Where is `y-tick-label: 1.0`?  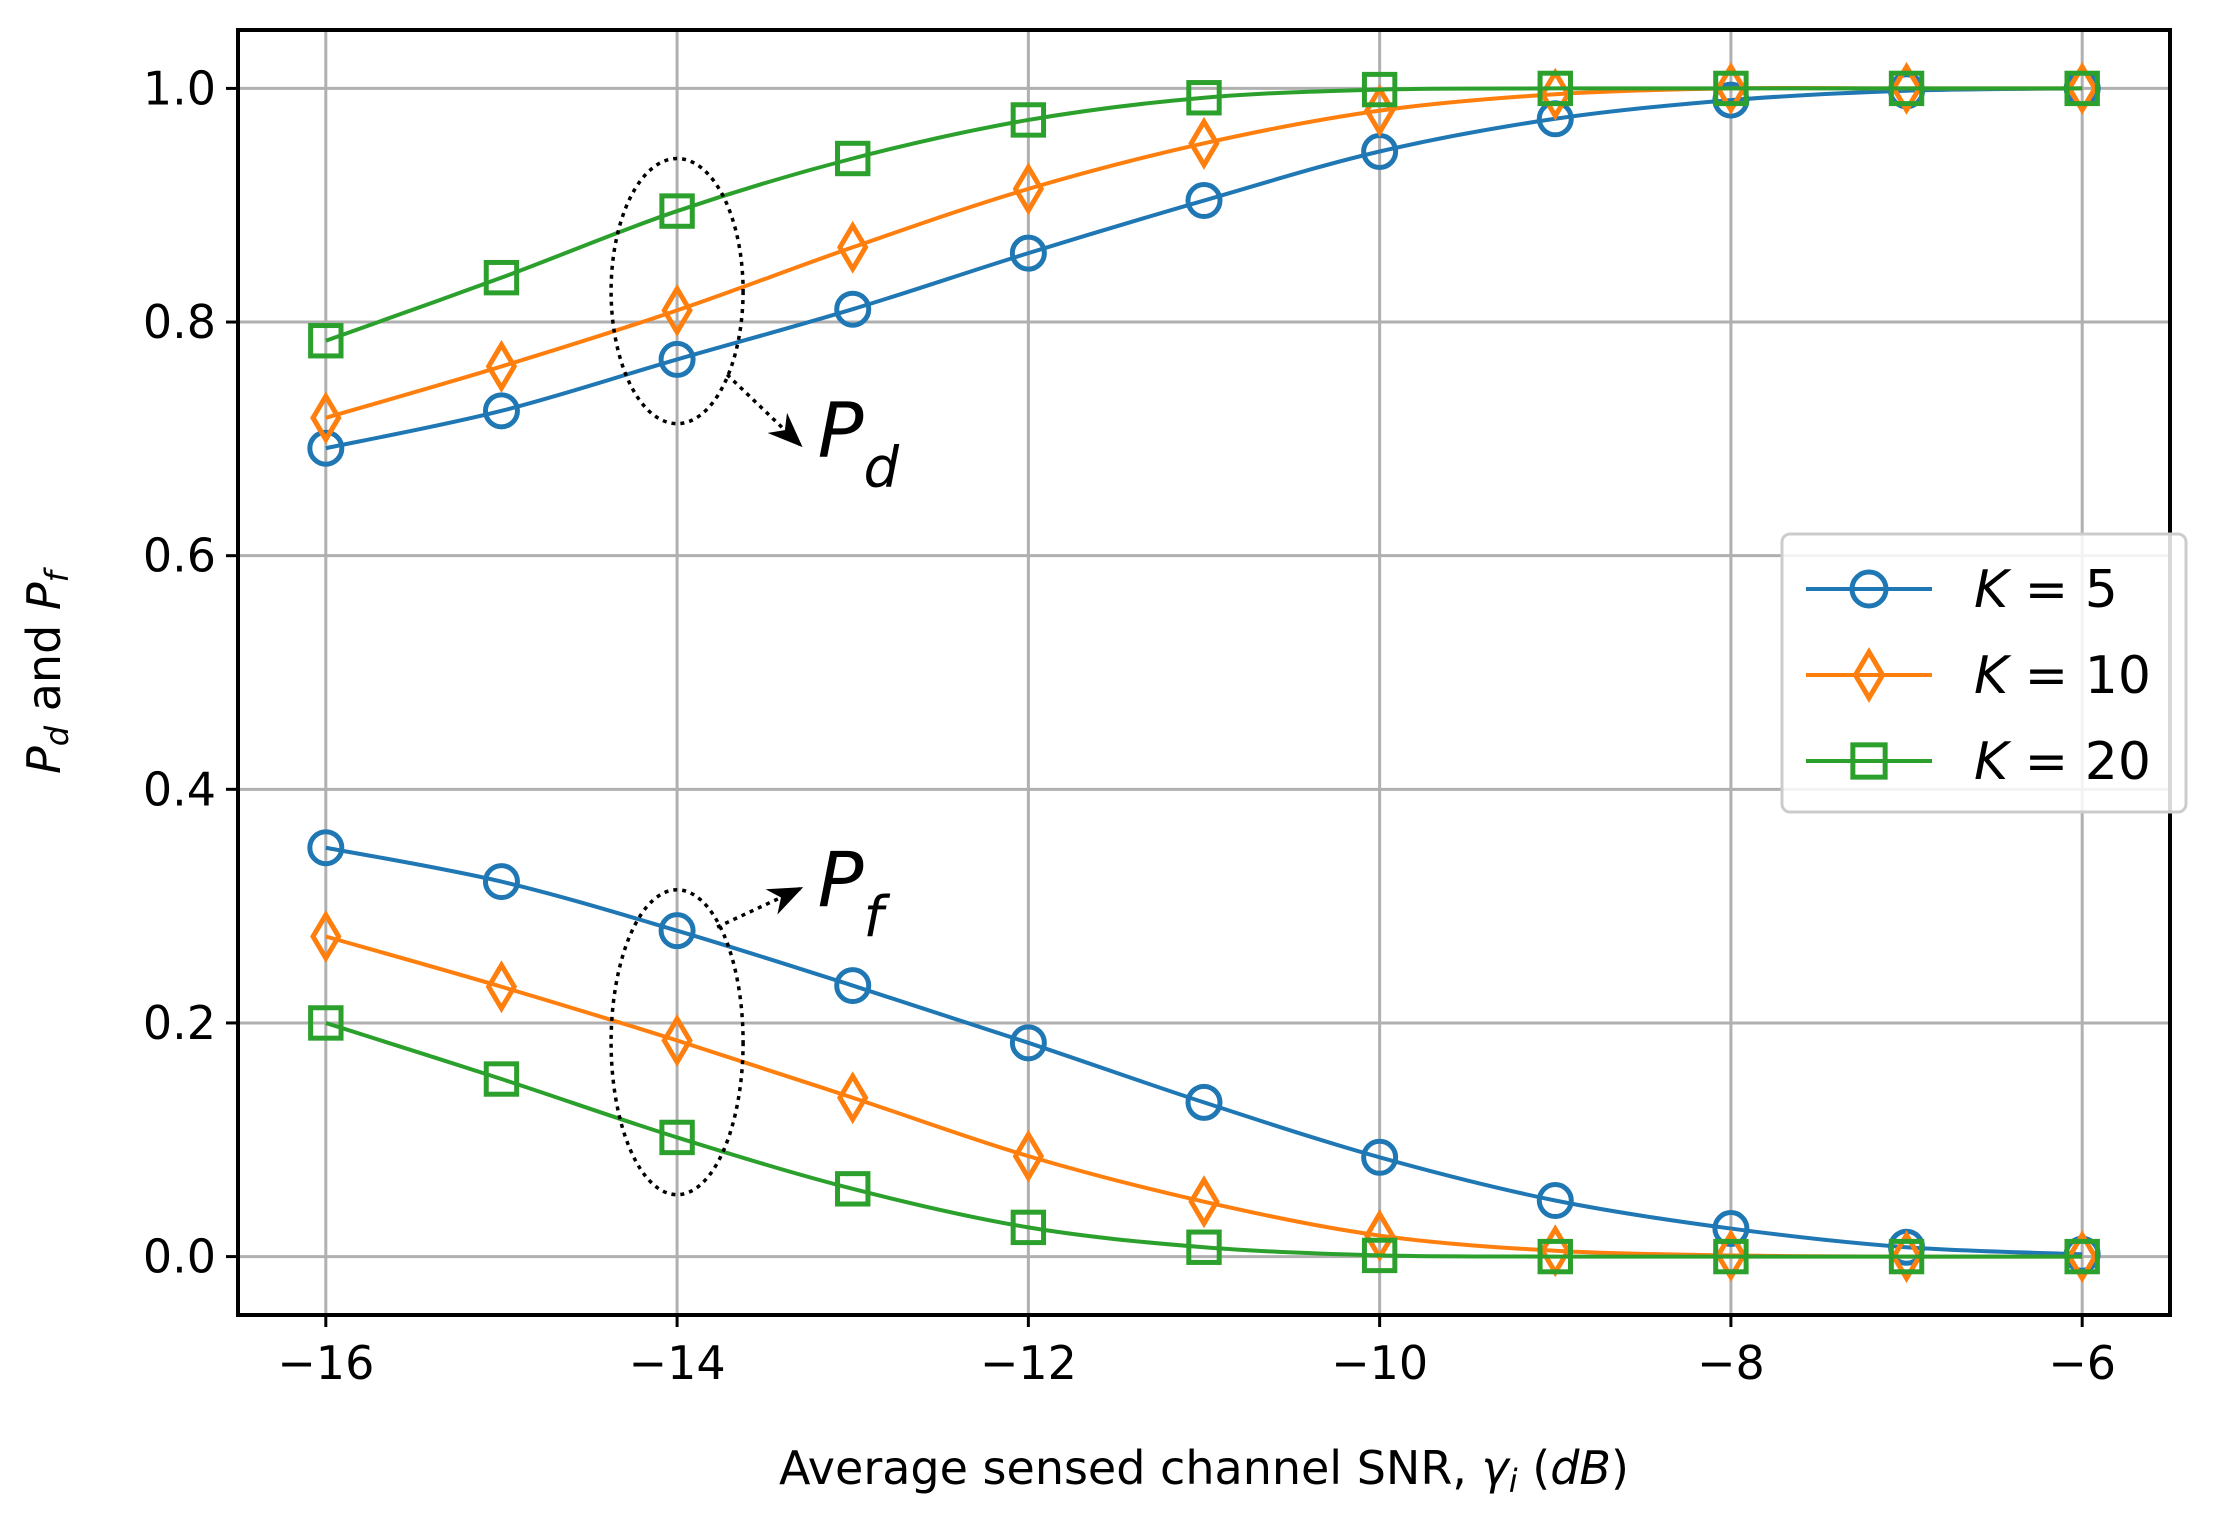
y-tick-label: 1.0 is located at coordinates (179, 88).